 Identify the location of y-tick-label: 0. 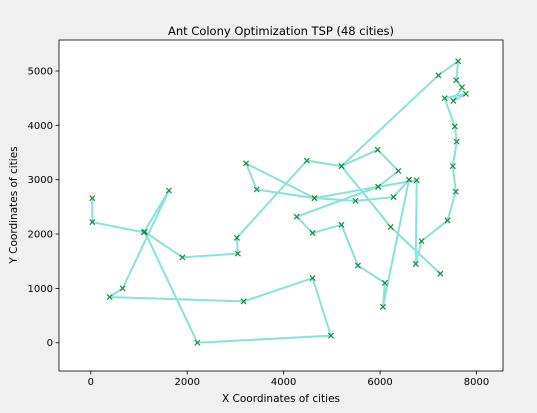
(50, 343).